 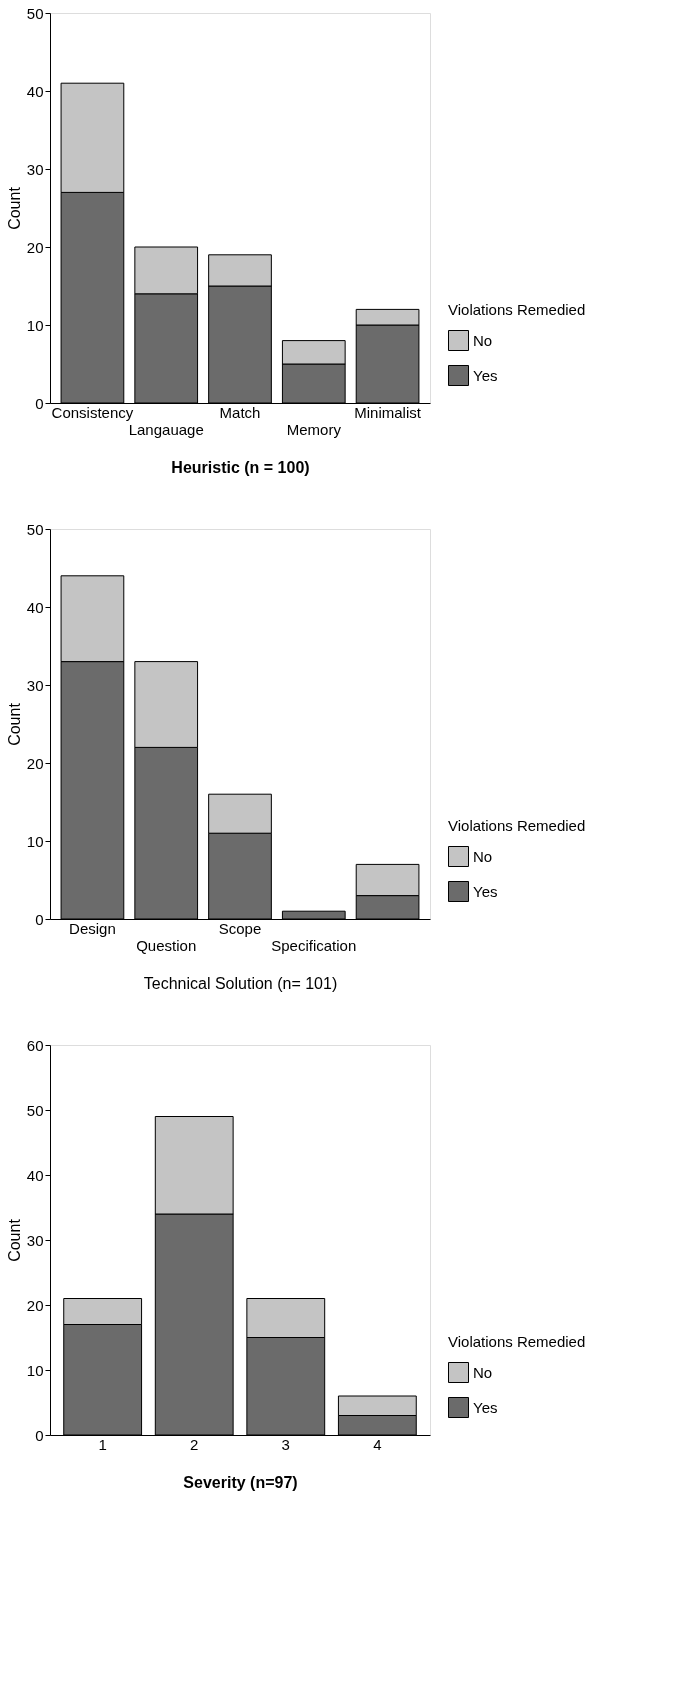 I want to click on x-tick-label: Scope, so click(x=240, y=928).